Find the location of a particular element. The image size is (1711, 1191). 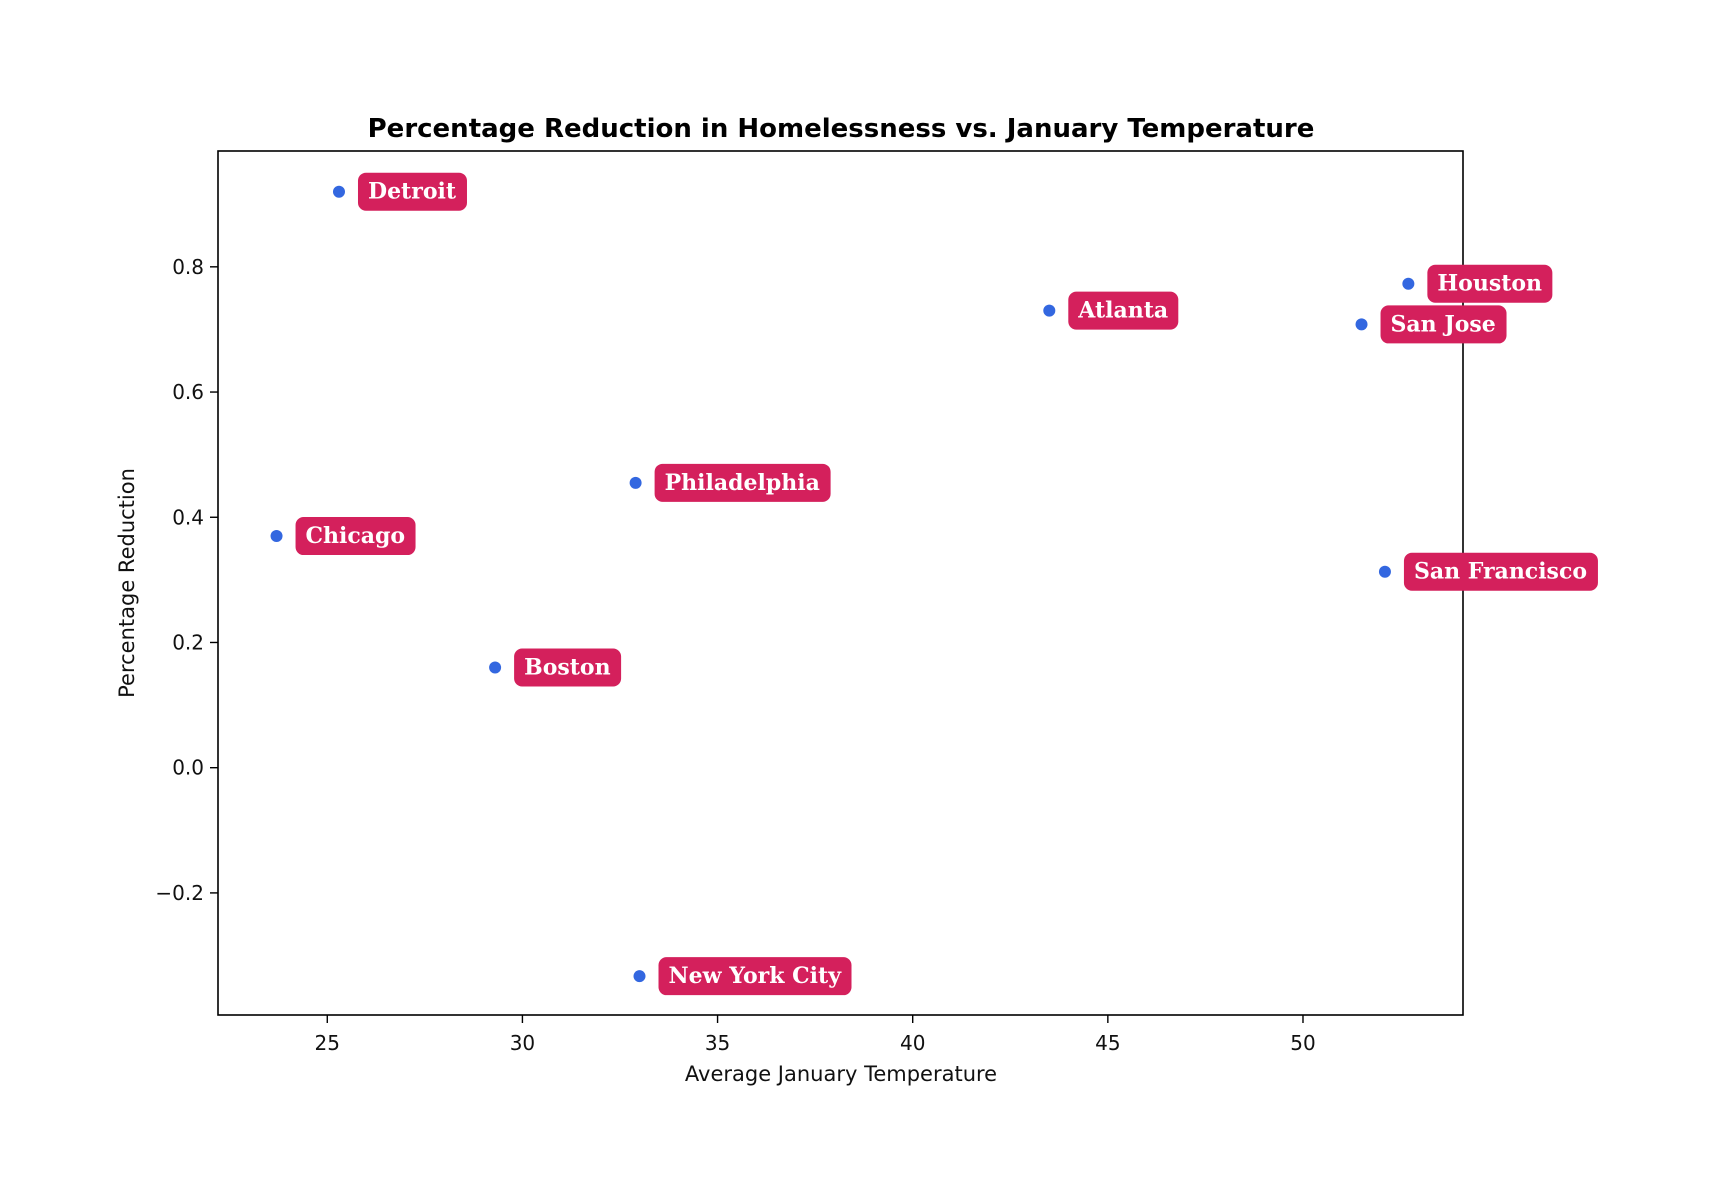

x-tick-label: 40 is located at coordinates (912, 1043).